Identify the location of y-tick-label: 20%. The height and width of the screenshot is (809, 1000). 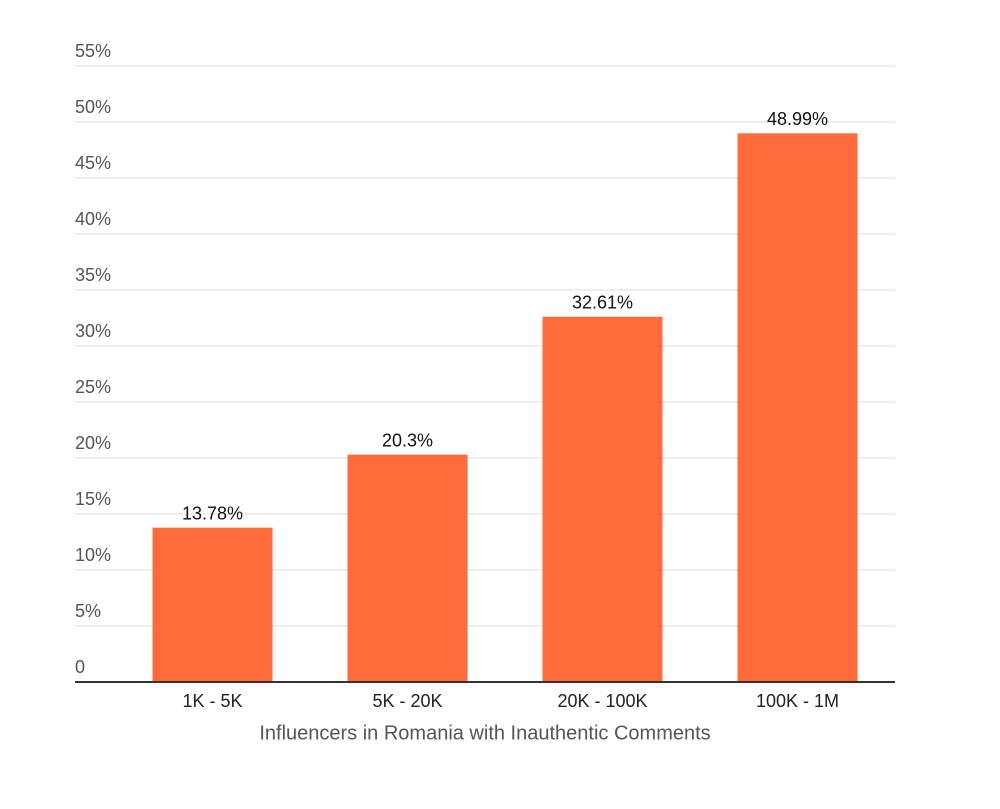
(93, 443).